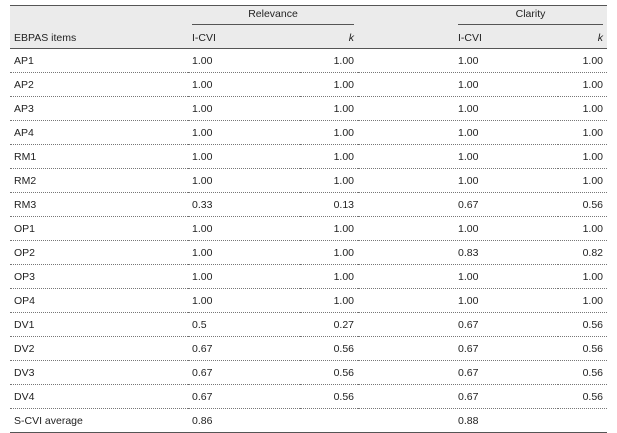 This screenshot has width=617, height=433. What do you see at coordinates (99, 372) in the screenshot?
I see `item-cell: DV3` at bounding box center [99, 372].